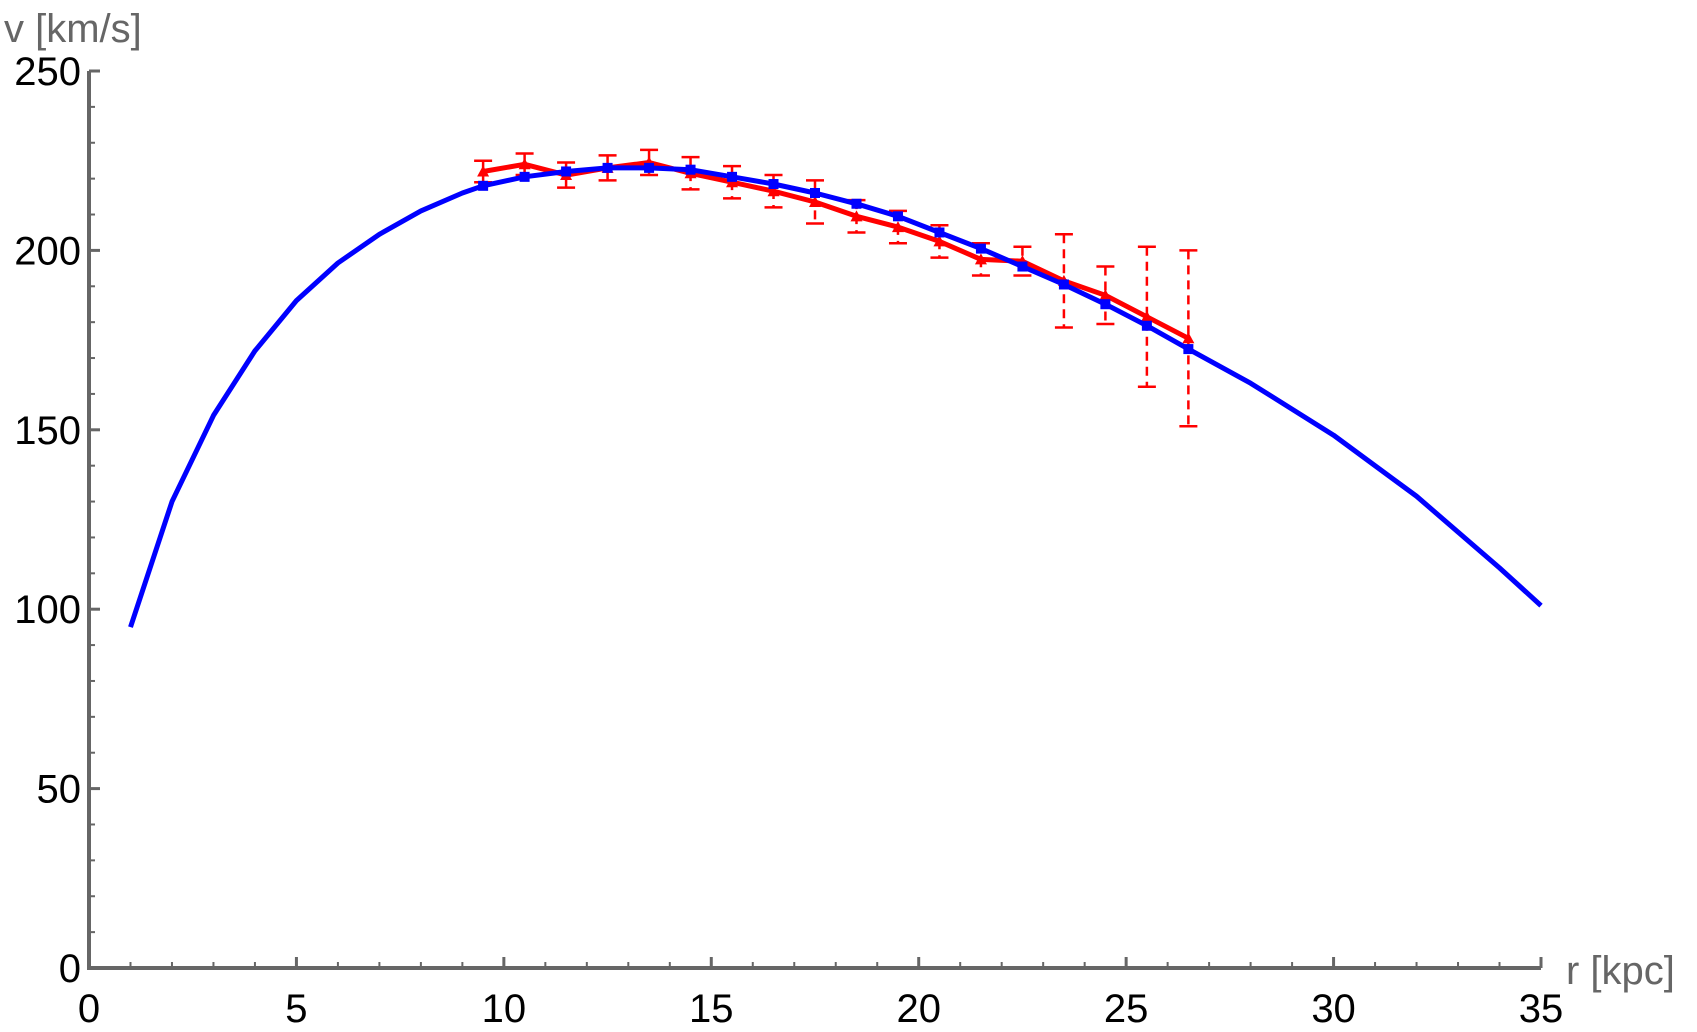 The height and width of the screenshot is (1032, 1697). Describe the element at coordinates (47, 431) in the screenshot. I see `y-tick-label: 150` at that location.